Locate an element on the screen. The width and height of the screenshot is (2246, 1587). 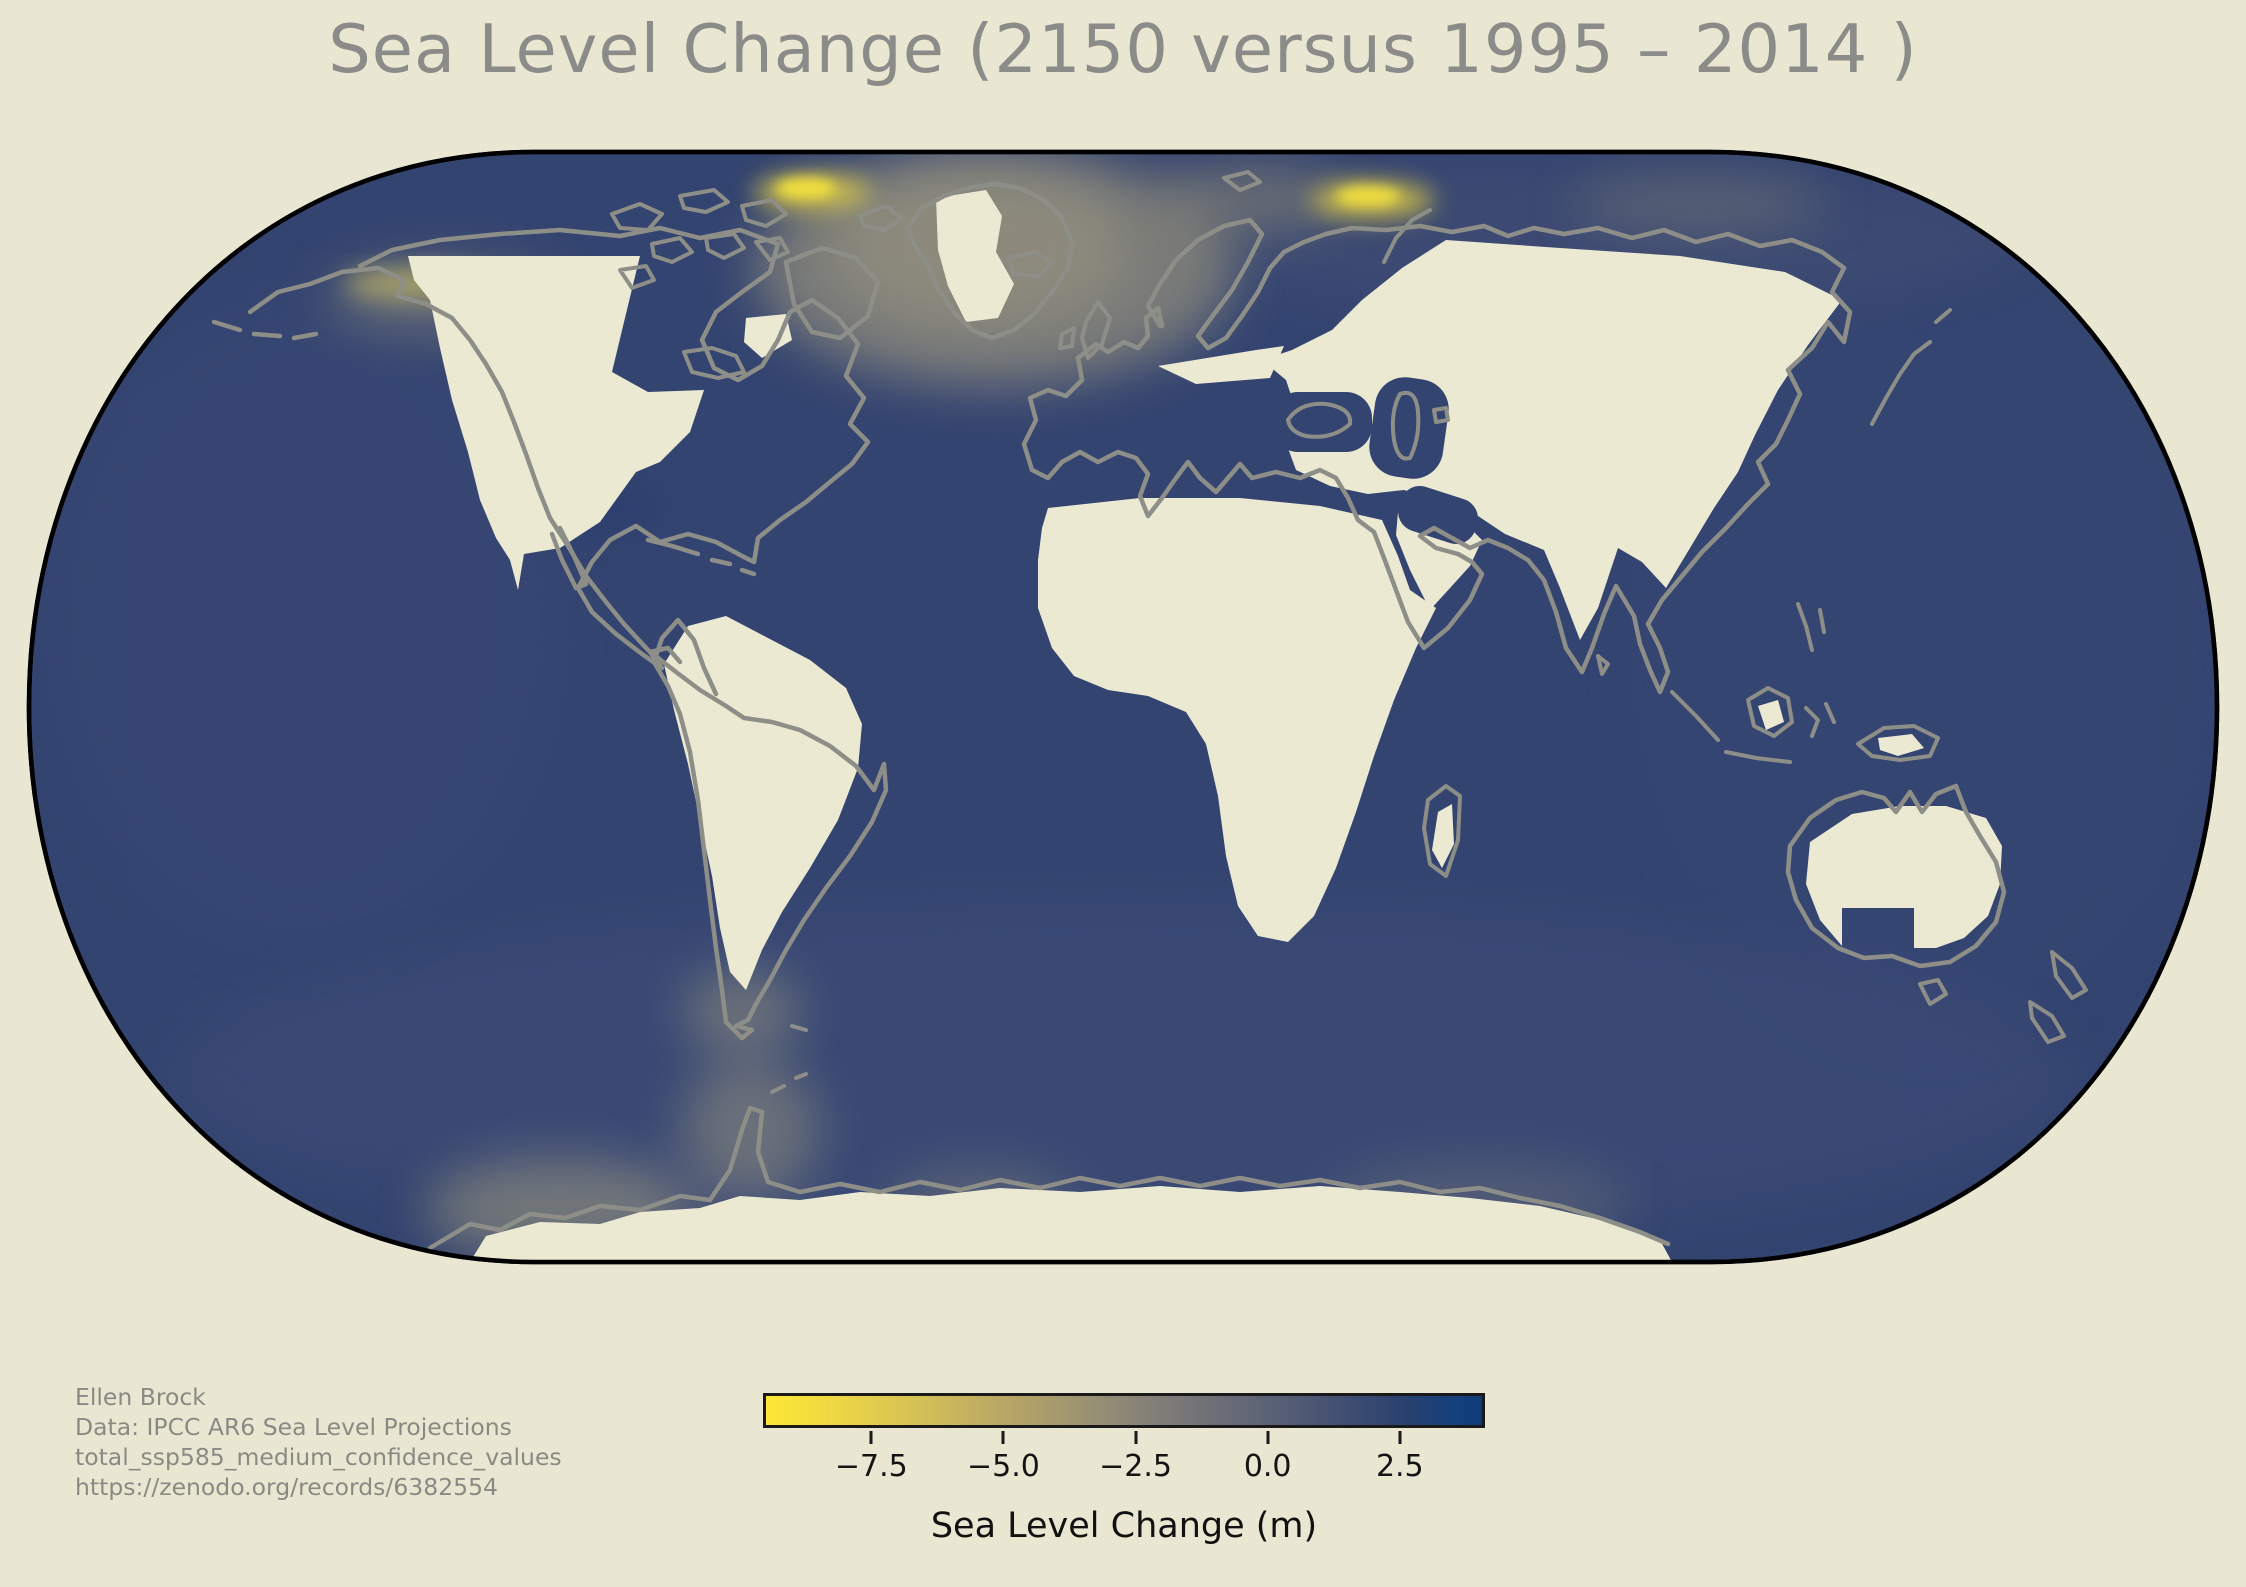
land-africa is located at coordinates (1237, 720).